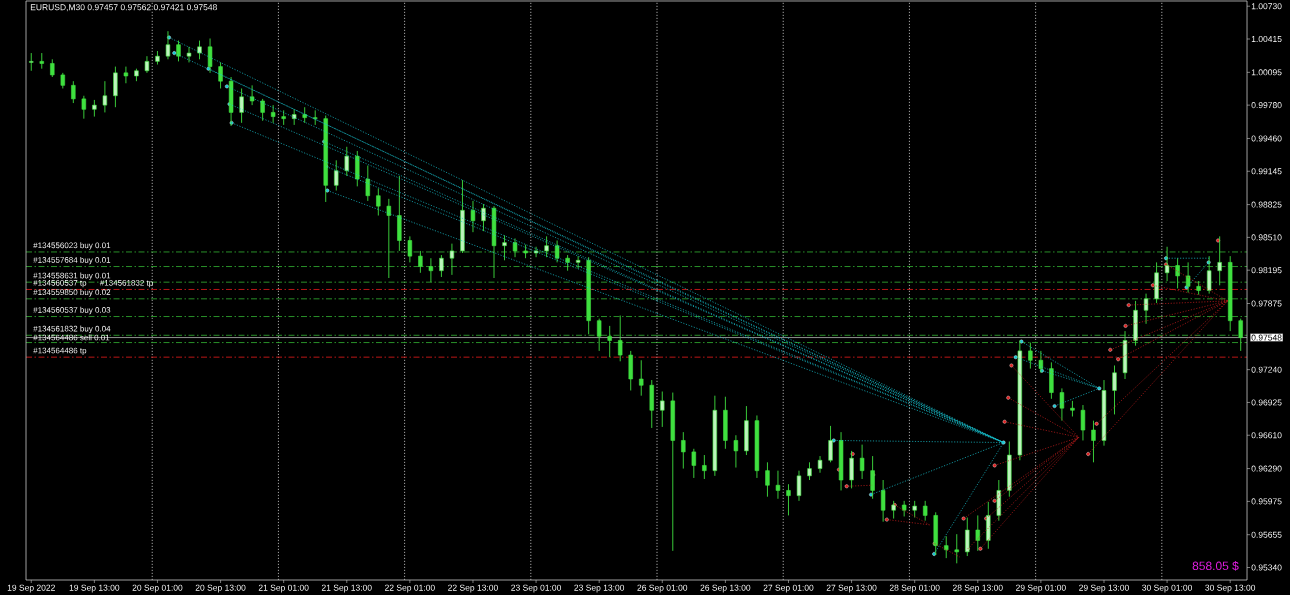 This screenshot has height=595, width=1290. Describe the element at coordinates (536, 588) in the screenshot. I see `x-tick-label: 23 Sep 01:00` at that location.